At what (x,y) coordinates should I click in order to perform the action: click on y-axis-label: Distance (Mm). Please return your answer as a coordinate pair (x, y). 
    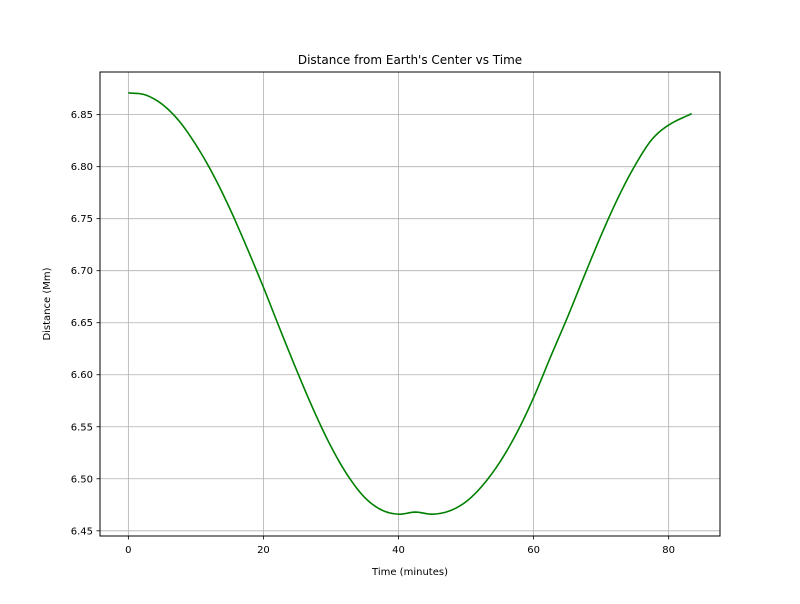
    Looking at the image, I should click on (47, 303).